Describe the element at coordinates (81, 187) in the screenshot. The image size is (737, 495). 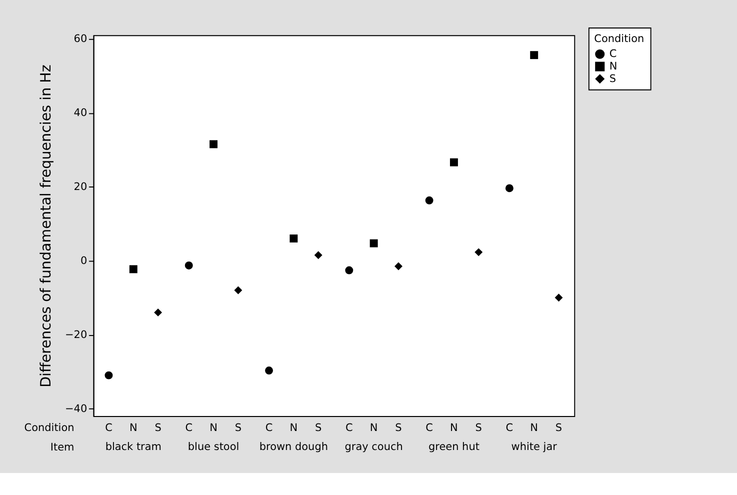
I see `y-tick-label: 20` at that location.